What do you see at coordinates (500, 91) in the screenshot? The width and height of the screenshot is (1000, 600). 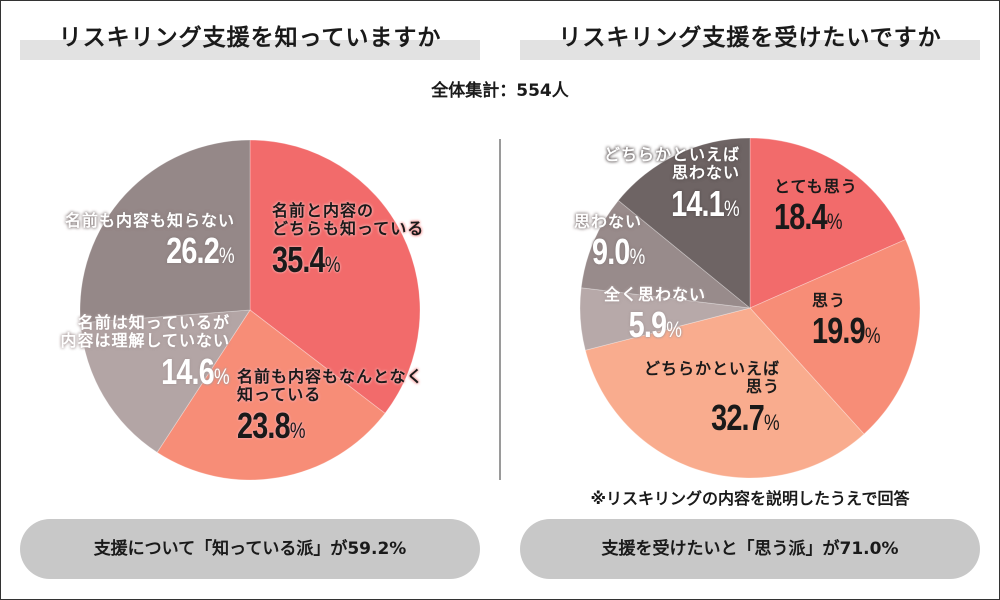 I see `total-respondents: 全体集計：554人` at bounding box center [500, 91].